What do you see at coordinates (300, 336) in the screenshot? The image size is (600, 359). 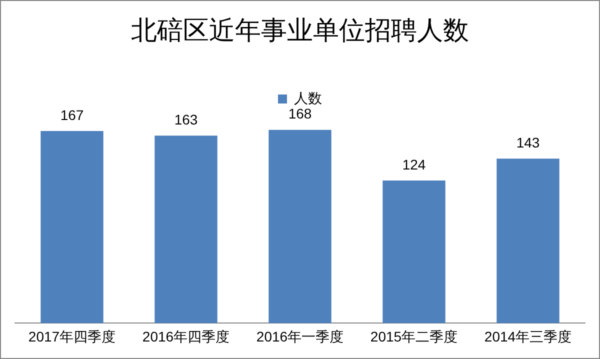 I see `x-tick-label: 2016年一季度` at bounding box center [300, 336].